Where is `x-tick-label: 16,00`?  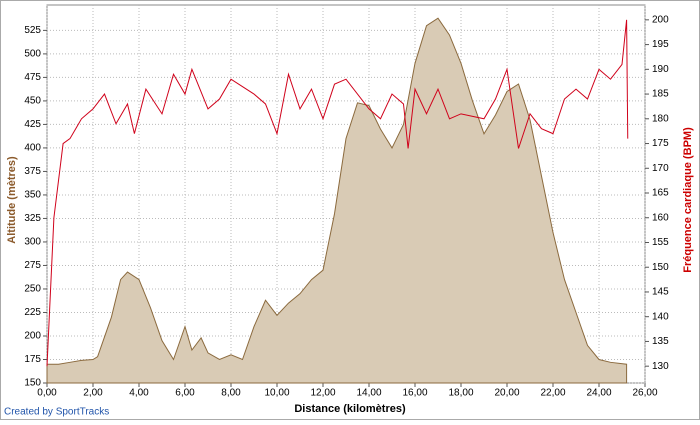 x-tick-label: 16,00 is located at coordinates (414, 393).